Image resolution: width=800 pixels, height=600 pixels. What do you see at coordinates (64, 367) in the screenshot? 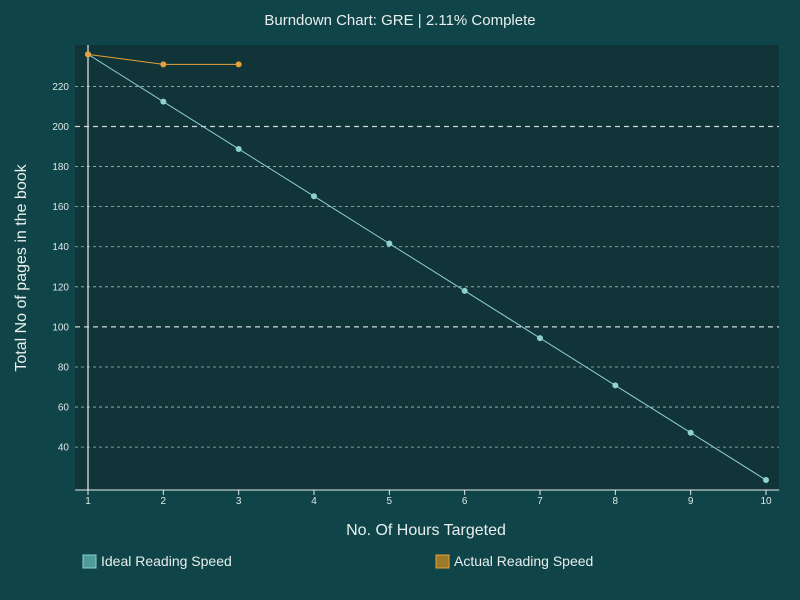
I see `y-tick-label-80: 80` at bounding box center [64, 367].